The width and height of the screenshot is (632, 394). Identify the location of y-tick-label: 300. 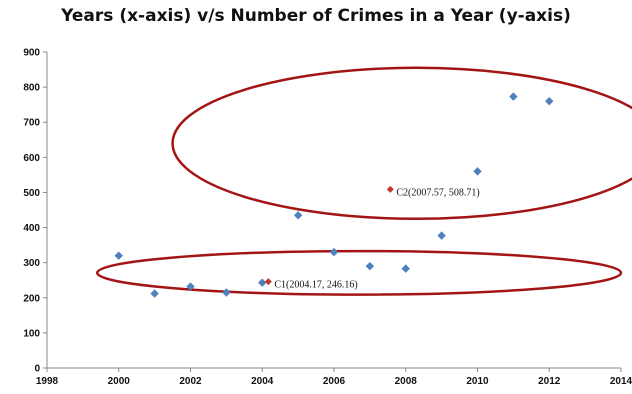
(31, 263).